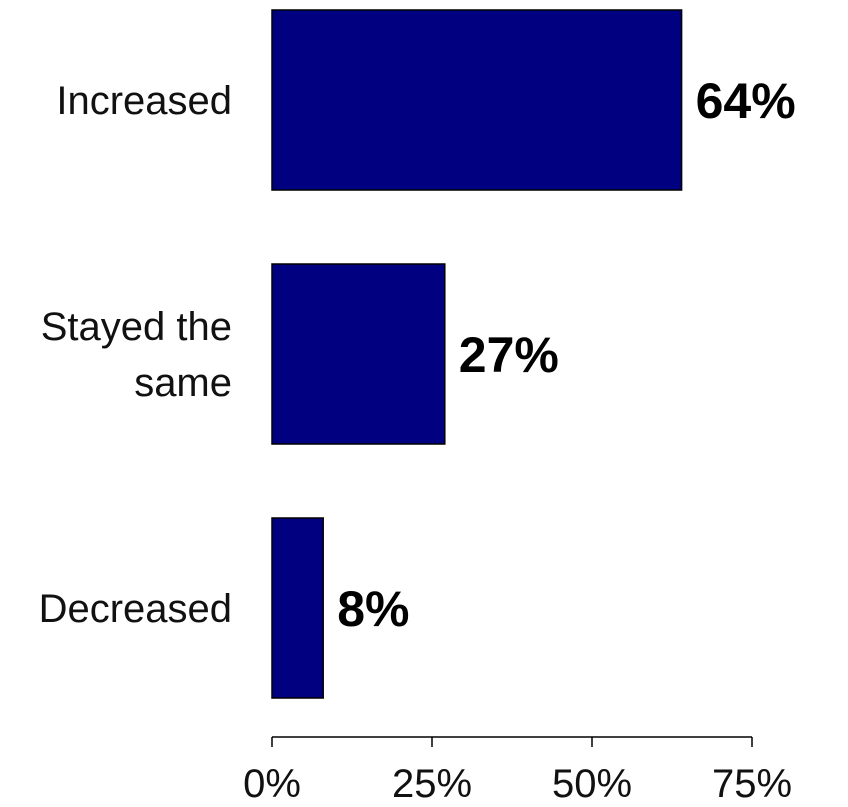 The image size is (848, 807). What do you see at coordinates (509, 355) in the screenshot?
I see `data-label: 27%` at bounding box center [509, 355].